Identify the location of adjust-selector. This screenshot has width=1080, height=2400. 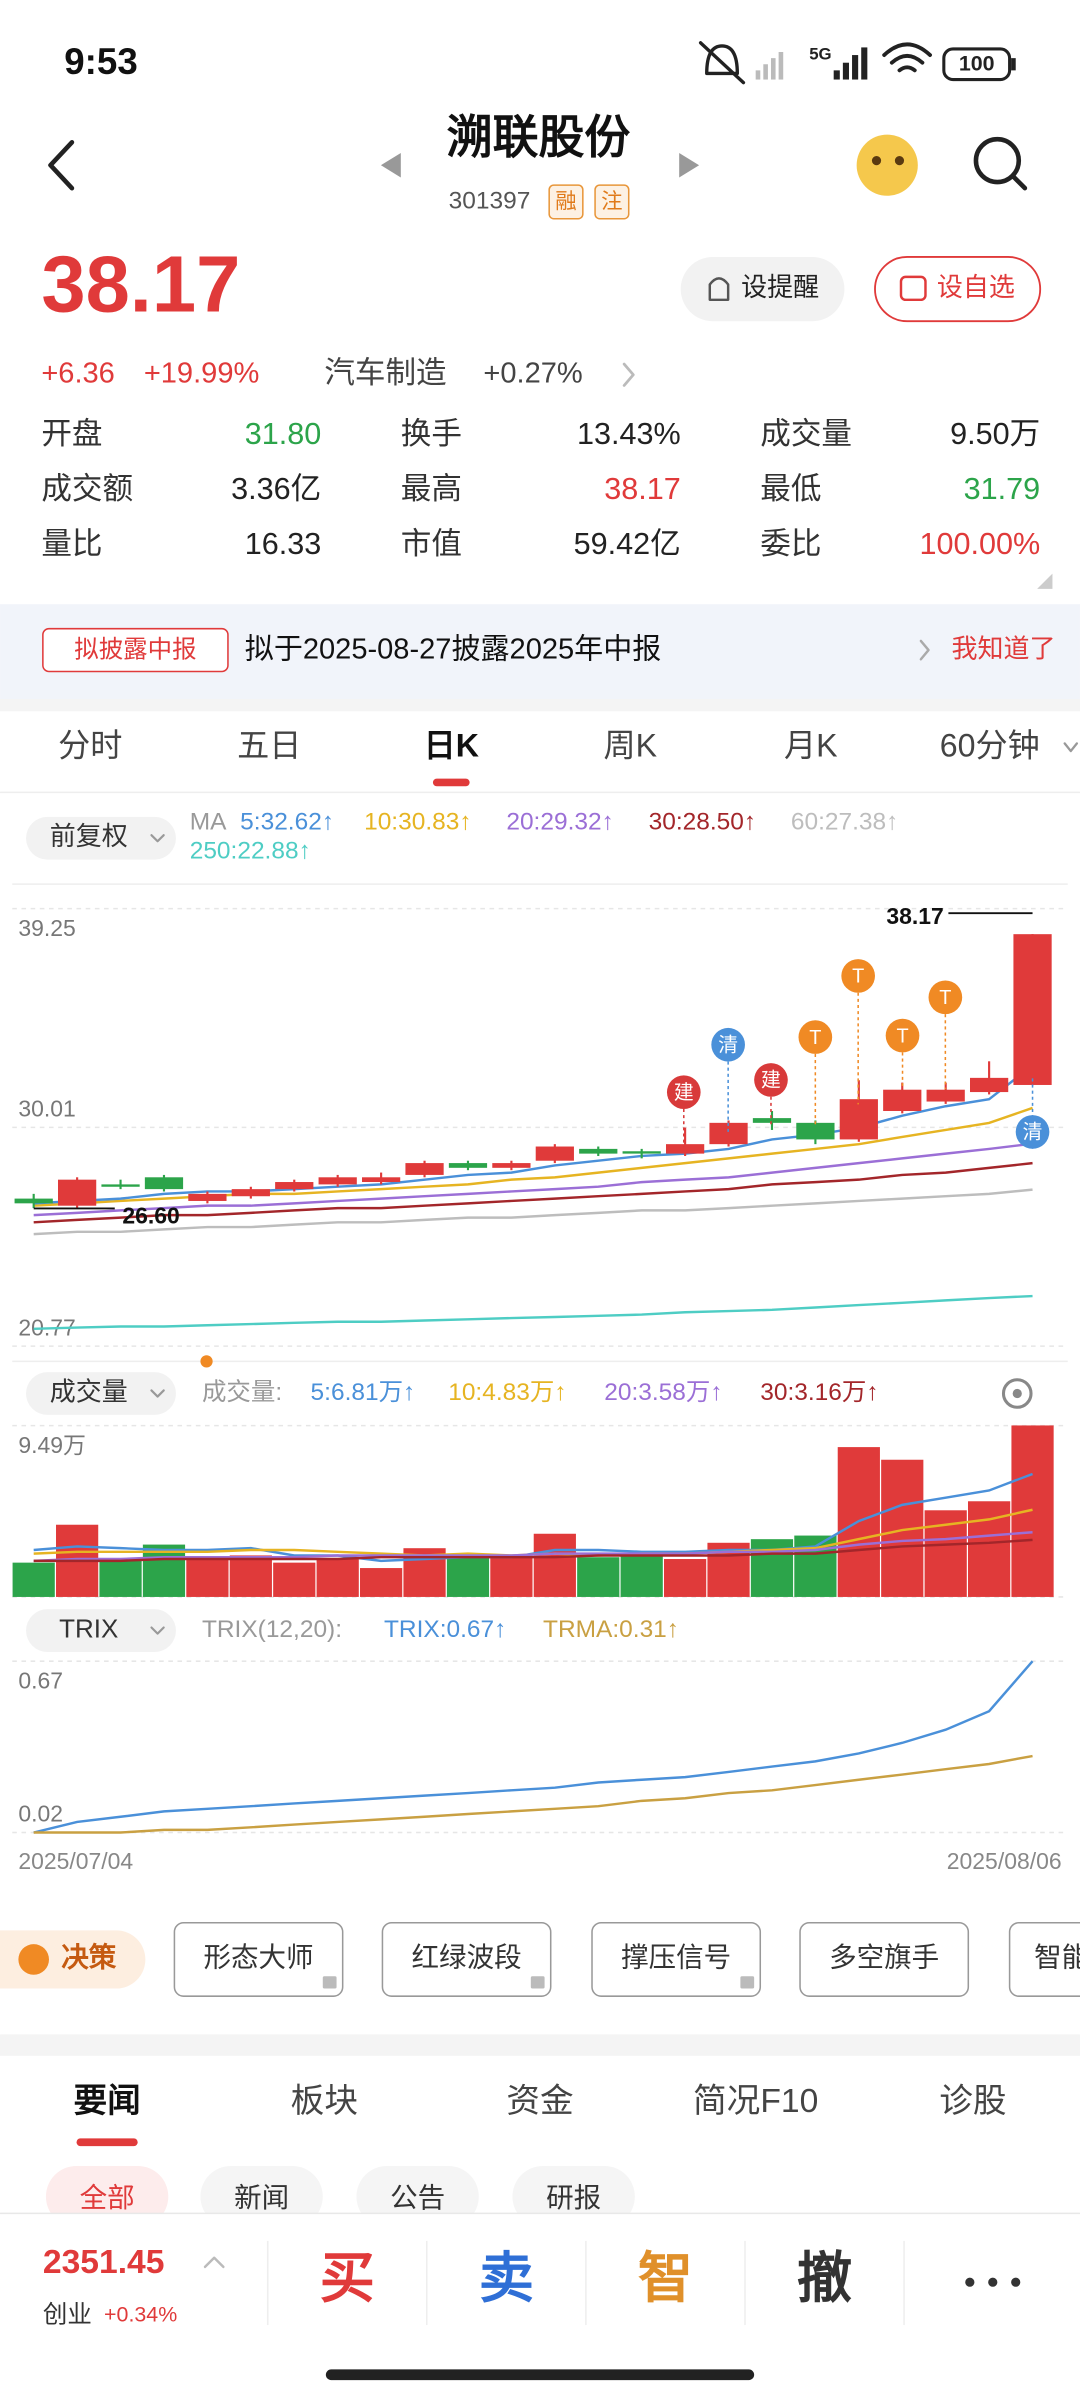
(101, 838).